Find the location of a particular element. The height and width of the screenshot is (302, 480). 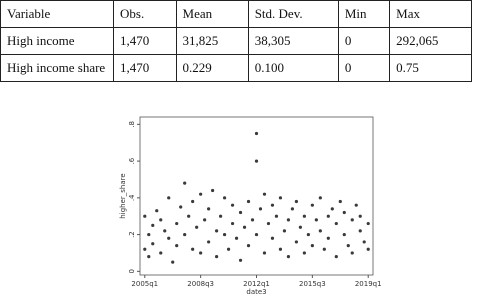

table-row: High income 1,470 31,825 38,305 0 292,065 is located at coordinates (236, 41).